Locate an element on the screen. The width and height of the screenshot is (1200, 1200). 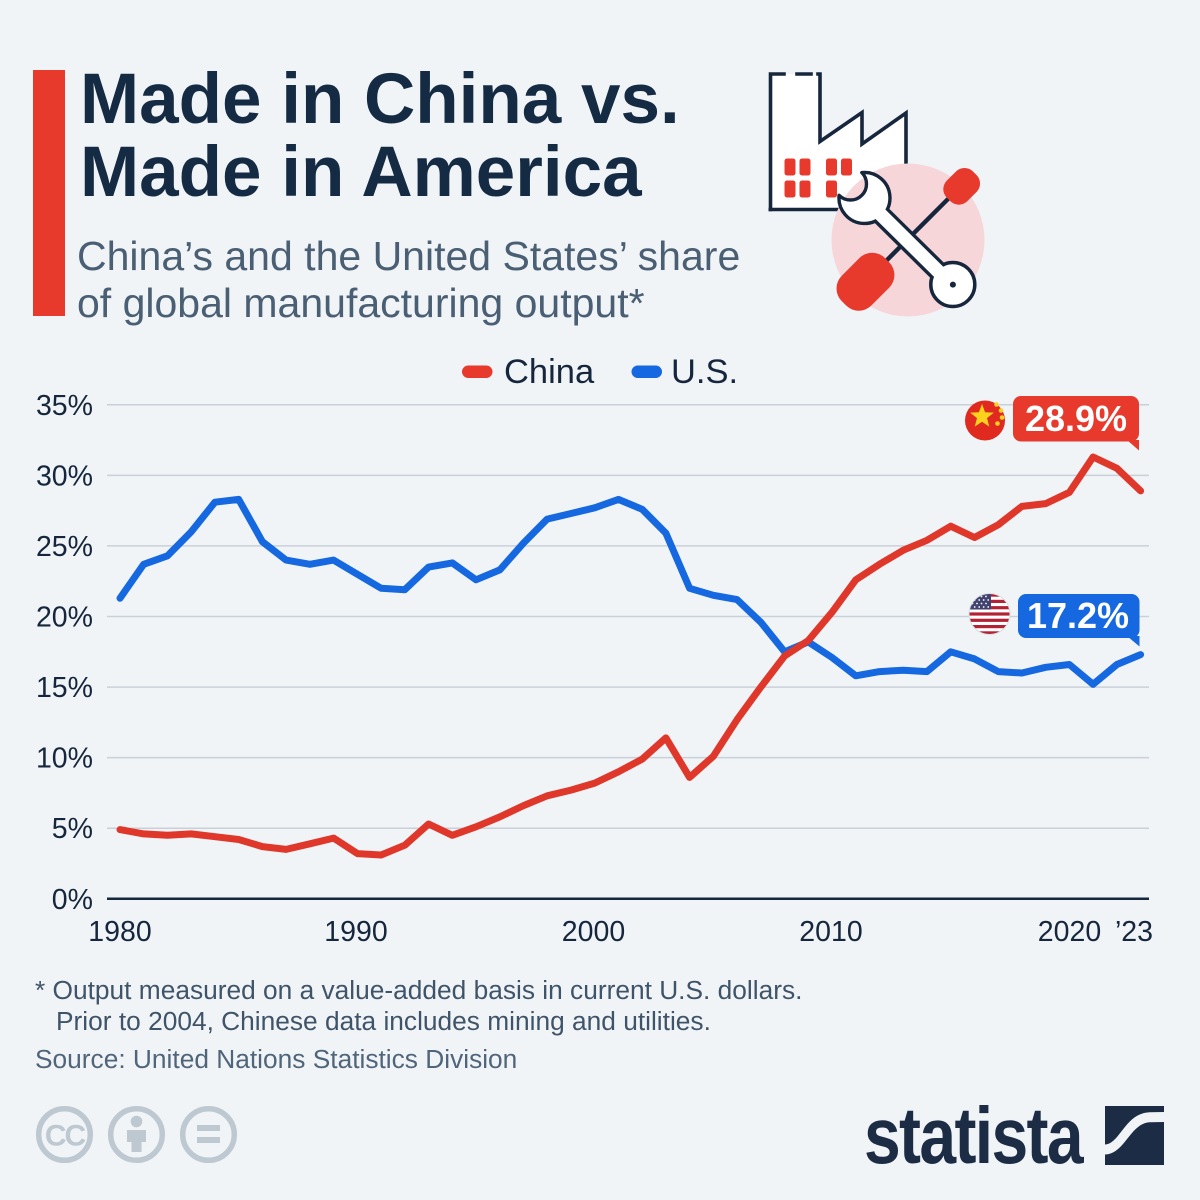
svg-text: 15% is located at coordinates (64, 688).